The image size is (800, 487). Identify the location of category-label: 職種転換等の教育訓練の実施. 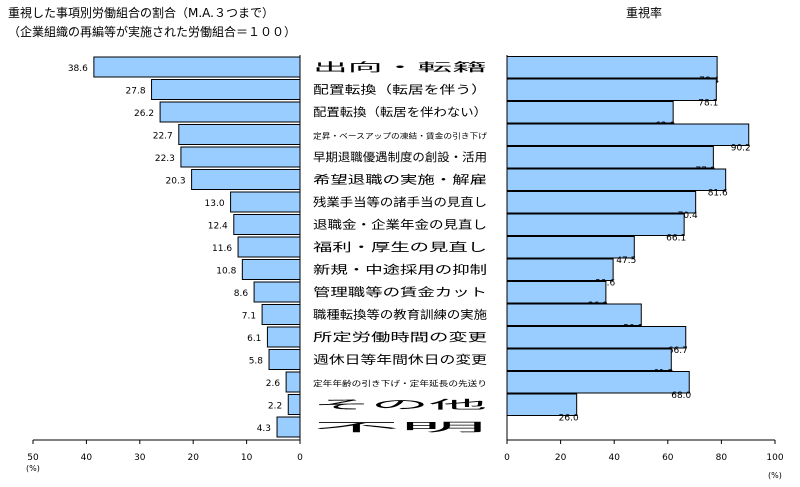
(400, 315).